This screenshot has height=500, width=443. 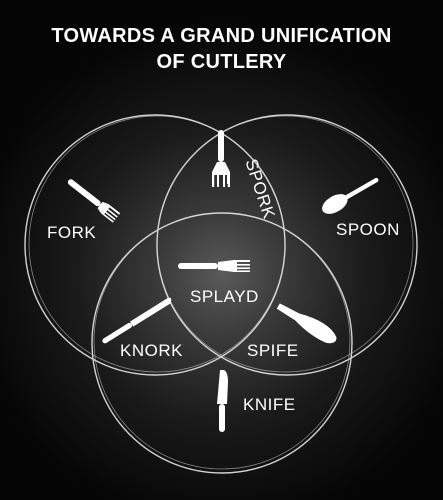 I want to click on knork-icon, so click(x=137, y=320).